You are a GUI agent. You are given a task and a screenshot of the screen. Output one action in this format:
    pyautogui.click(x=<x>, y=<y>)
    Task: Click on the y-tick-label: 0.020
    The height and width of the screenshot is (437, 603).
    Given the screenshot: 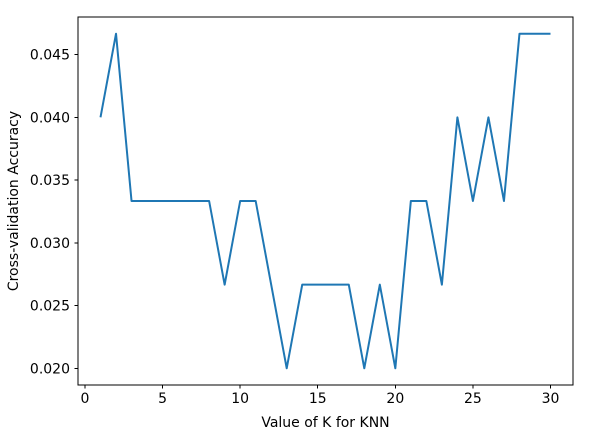 What is the action you would take?
    pyautogui.click(x=50, y=369)
    